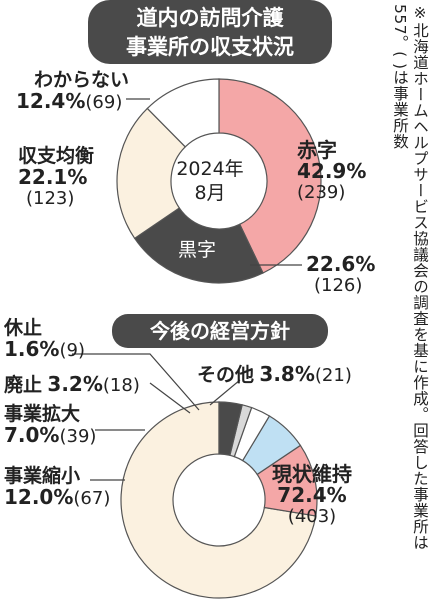 The height and width of the screenshot is (601, 434). I want to click on slice-label-kyushi: 休止 1.6%(9), so click(44, 340).